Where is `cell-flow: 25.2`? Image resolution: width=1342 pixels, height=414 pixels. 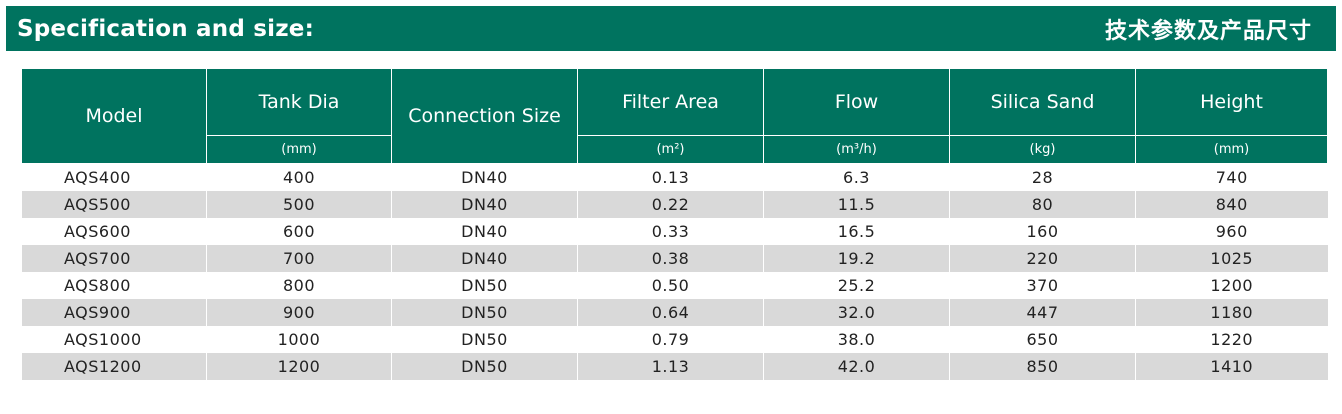 cell-flow: 25.2 is located at coordinates (856, 285).